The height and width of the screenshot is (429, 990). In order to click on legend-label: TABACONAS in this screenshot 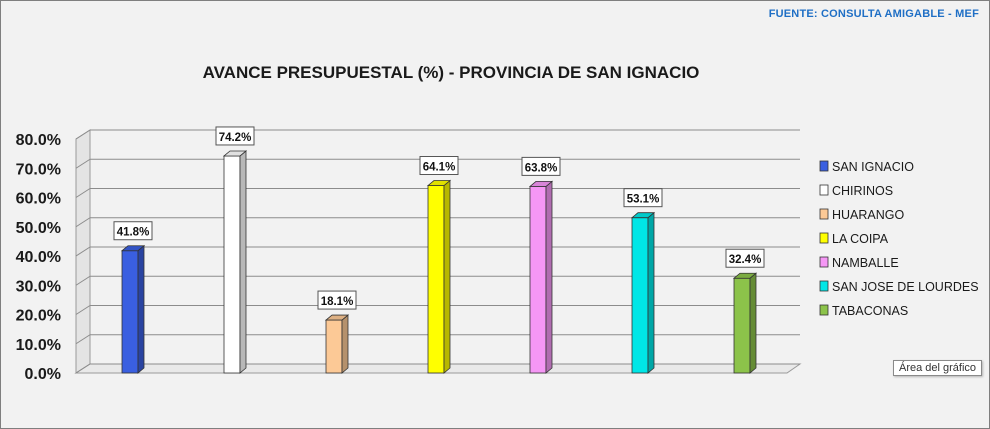, I will do `click(870, 311)`.